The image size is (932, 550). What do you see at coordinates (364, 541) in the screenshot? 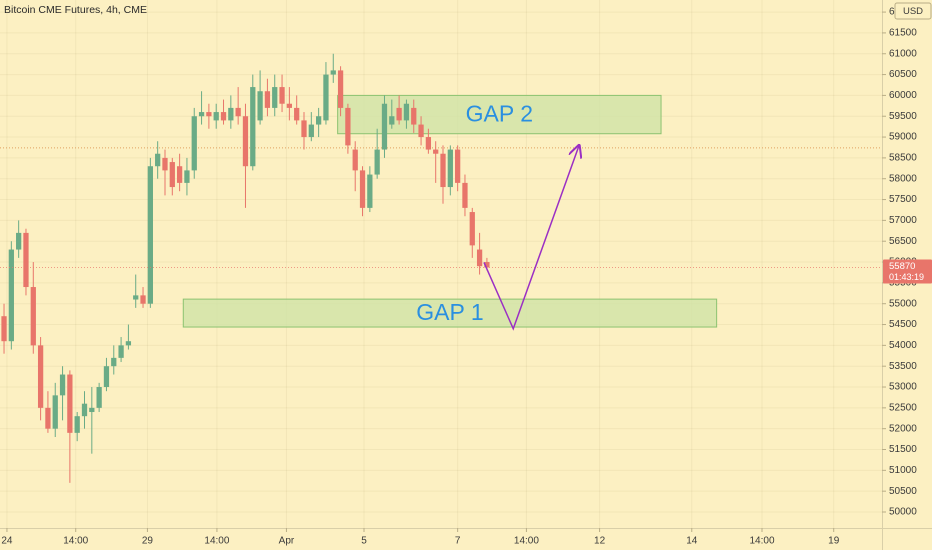
I see `x-tick-label: 5` at bounding box center [364, 541].